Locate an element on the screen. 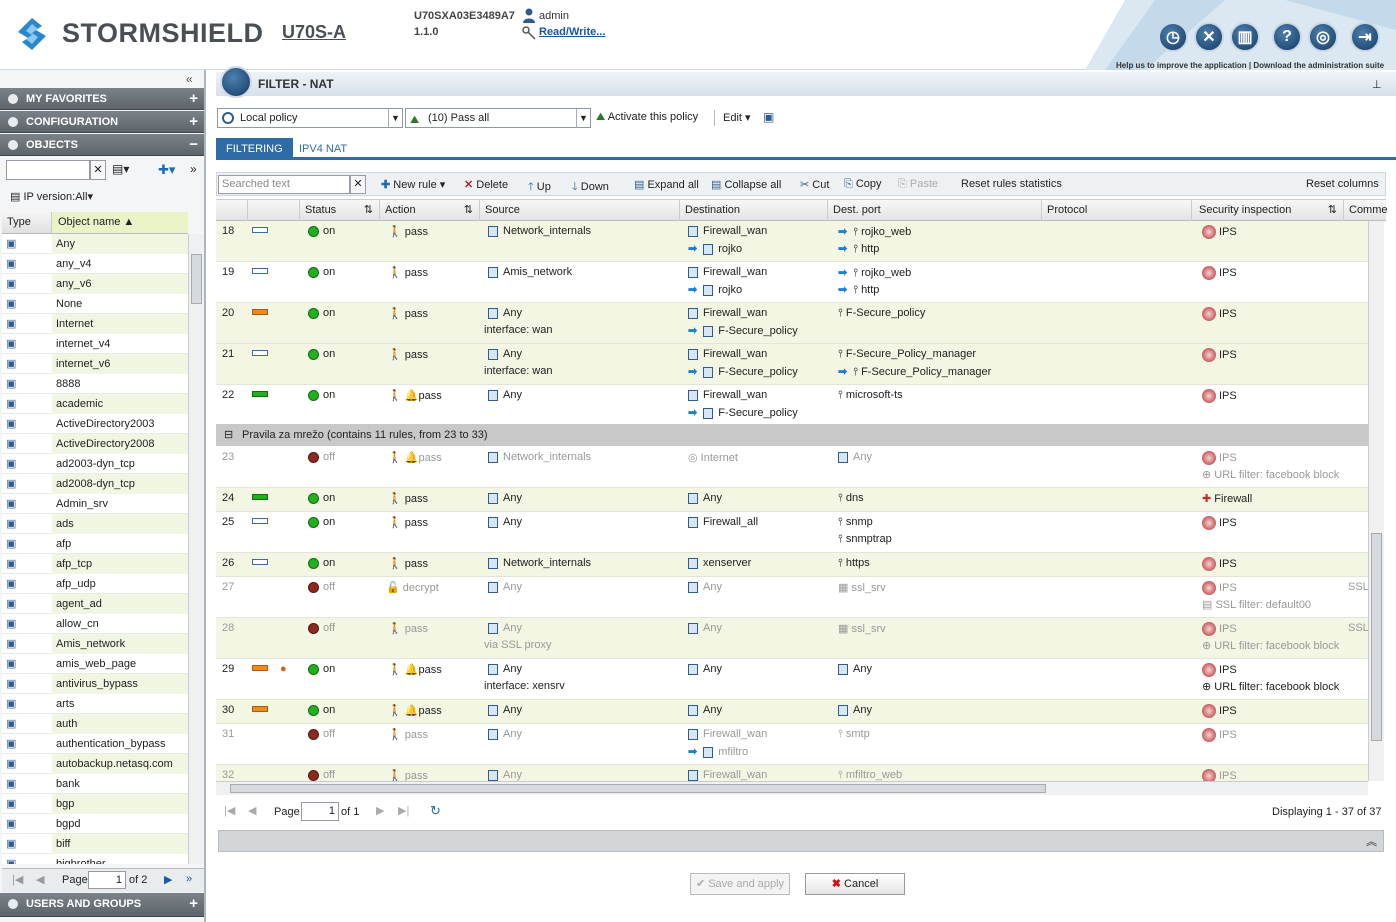  object-row: ▣ internet_v6 is located at coordinates (95, 363).